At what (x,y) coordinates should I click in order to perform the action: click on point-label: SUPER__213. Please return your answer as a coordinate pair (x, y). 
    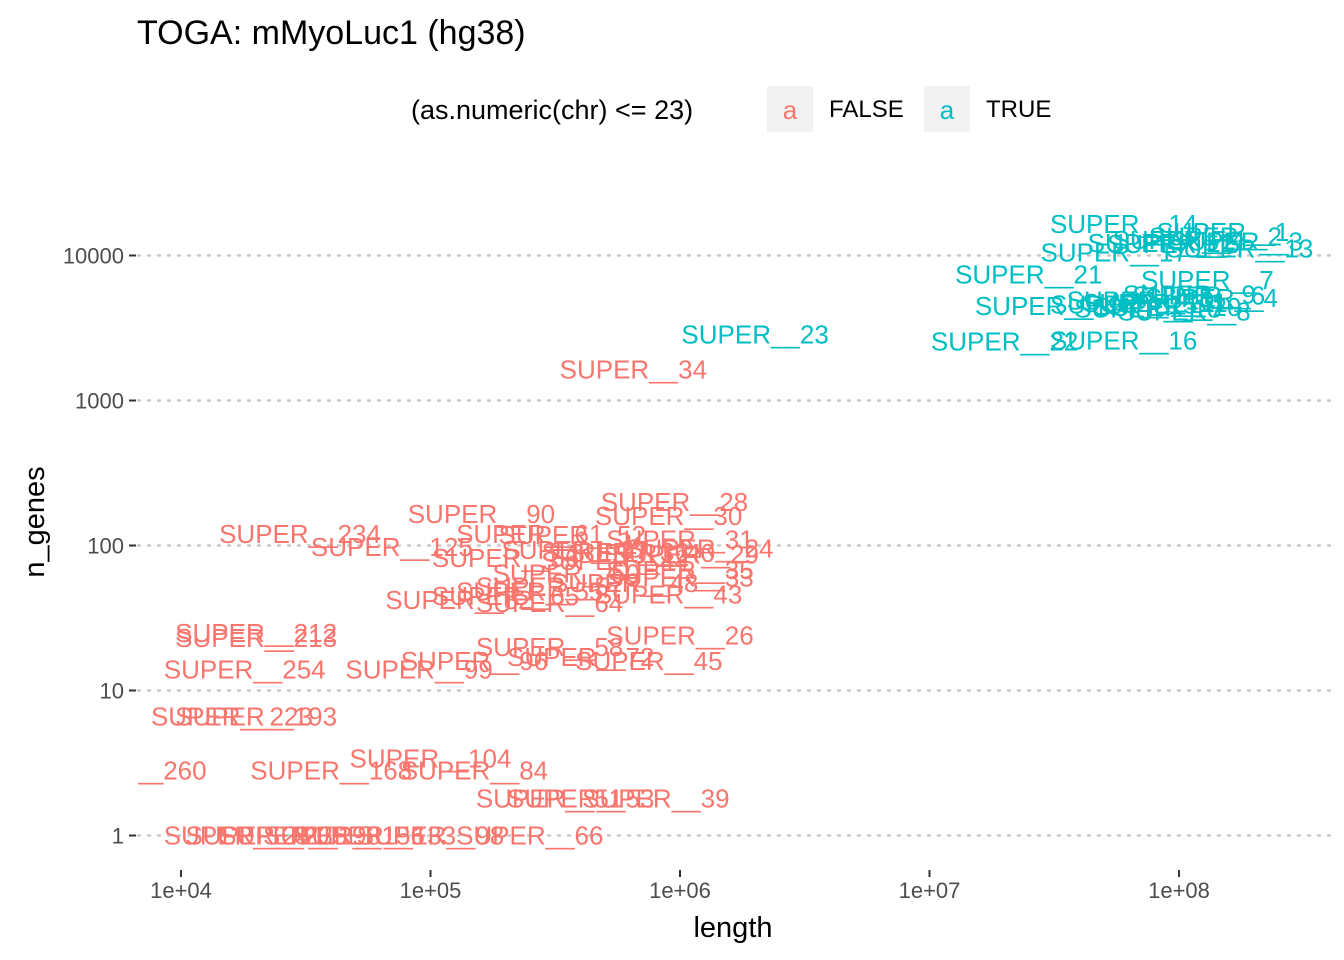
    Looking at the image, I should click on (256, 638).